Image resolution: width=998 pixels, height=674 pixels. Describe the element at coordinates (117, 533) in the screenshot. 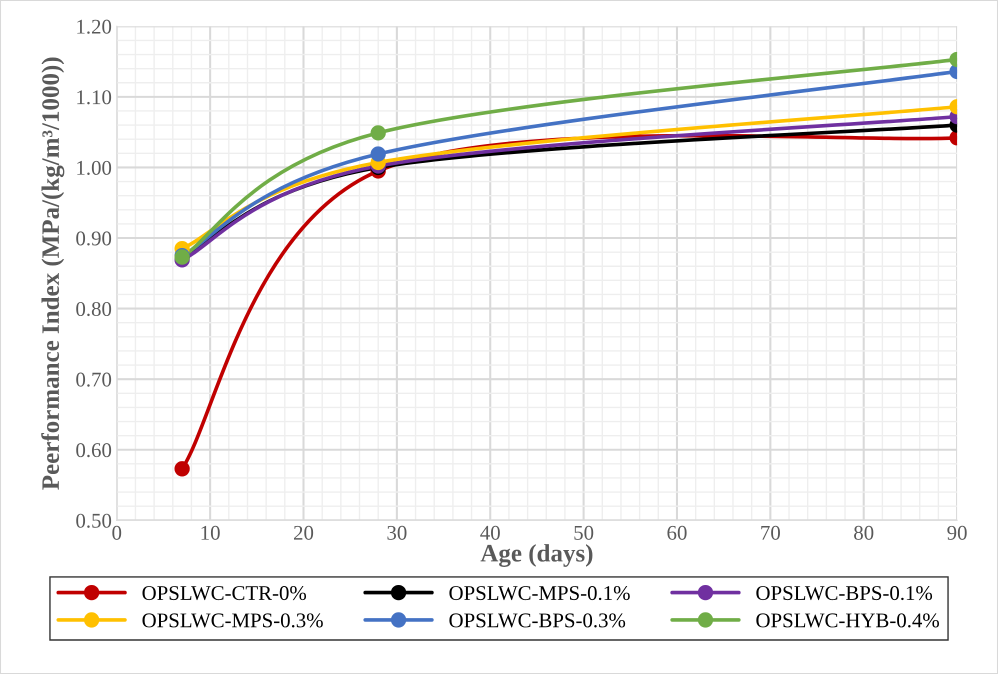

I see `x-tick-label: 0` at that location.